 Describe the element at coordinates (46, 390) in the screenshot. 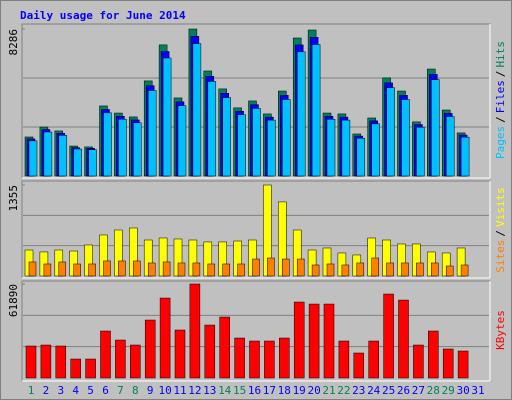

I see `x-tick-label: 2` at that location.